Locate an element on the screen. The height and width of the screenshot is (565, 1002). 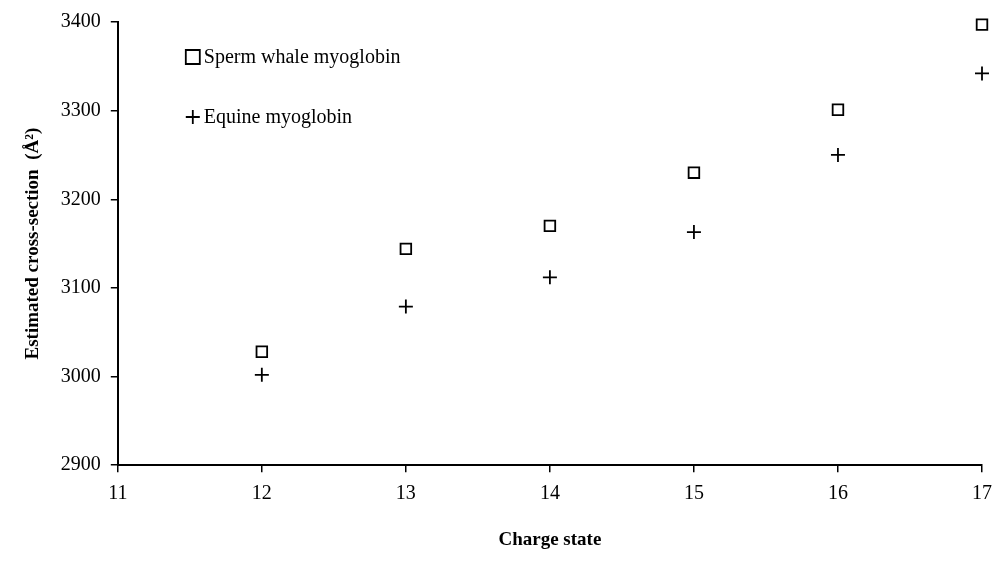
x-tick-label: 15 is located at coordinates (693, 492).